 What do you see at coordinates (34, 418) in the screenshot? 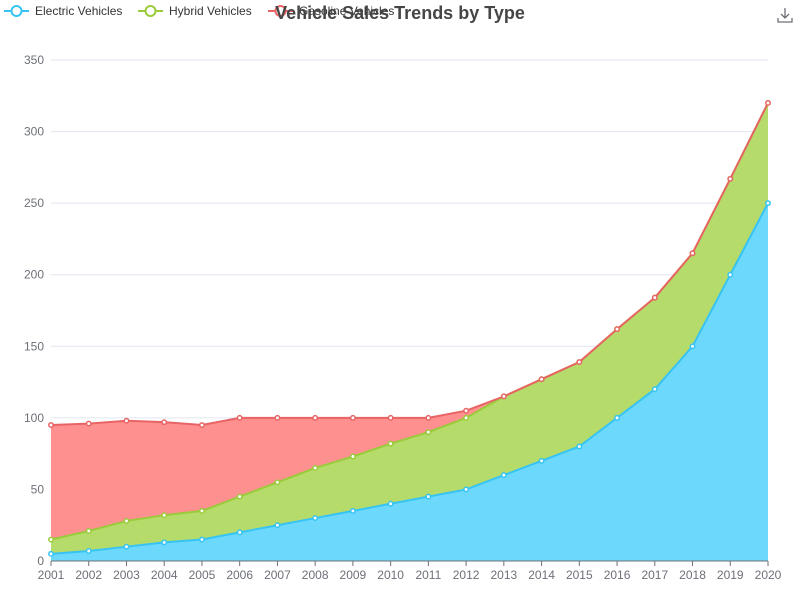
I see `y-tick-label: 100` at bounding box center [34, 418].